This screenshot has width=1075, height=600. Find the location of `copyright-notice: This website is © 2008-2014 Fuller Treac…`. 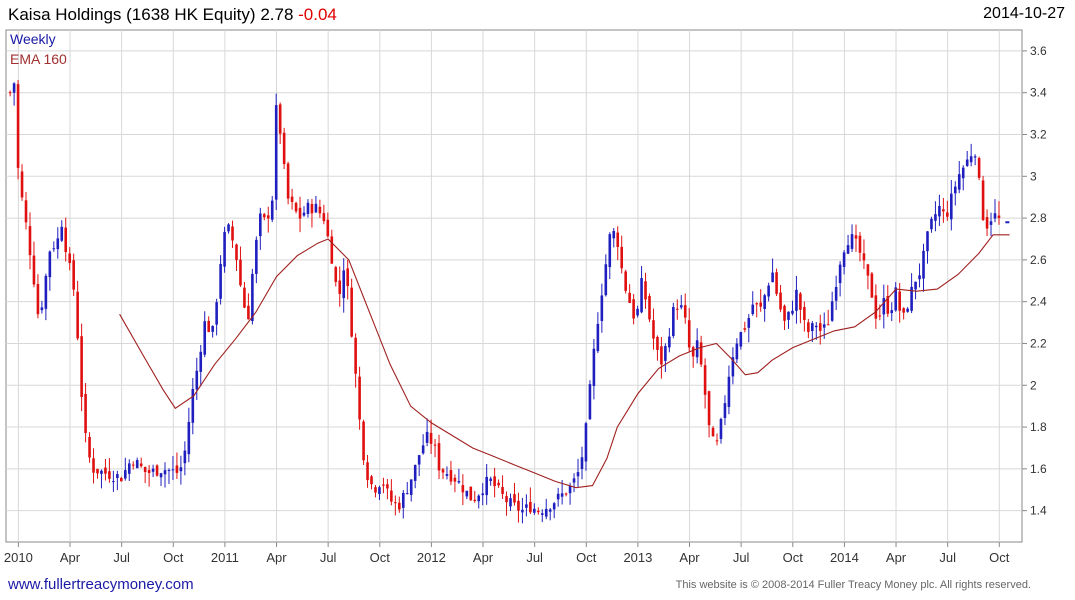

copyright-notice: This website is © 2008-2014 Fuller Treac… is located at coordinates (853, 585).